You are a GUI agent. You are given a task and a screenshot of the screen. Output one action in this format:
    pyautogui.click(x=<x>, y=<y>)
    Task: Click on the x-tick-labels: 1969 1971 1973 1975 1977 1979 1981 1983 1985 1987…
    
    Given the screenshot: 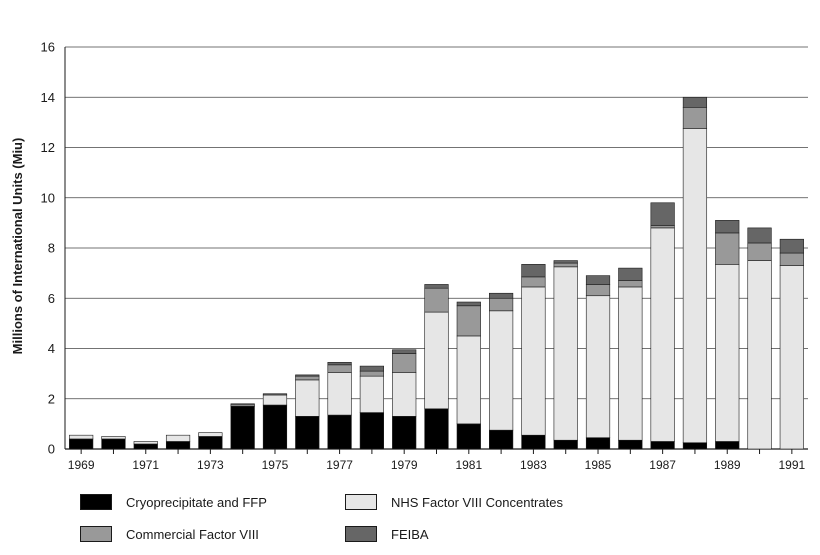 What is the action you would take?
    pyautogui.click(x=437, y=460)
    